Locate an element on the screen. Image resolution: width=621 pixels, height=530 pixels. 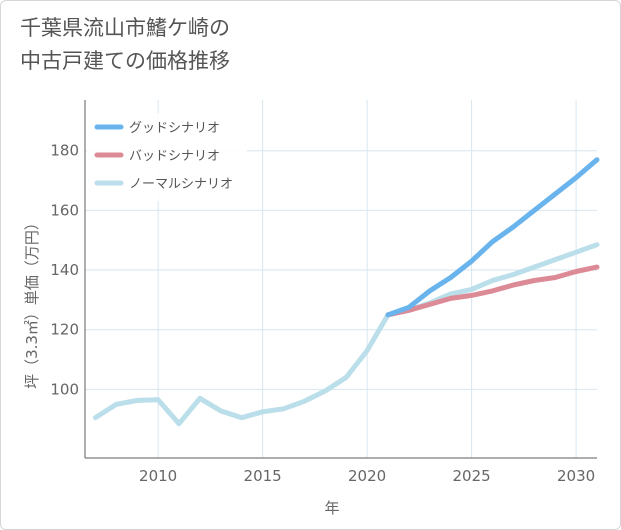
x-tick-label: 2030 is located at coordinates (576, 476).